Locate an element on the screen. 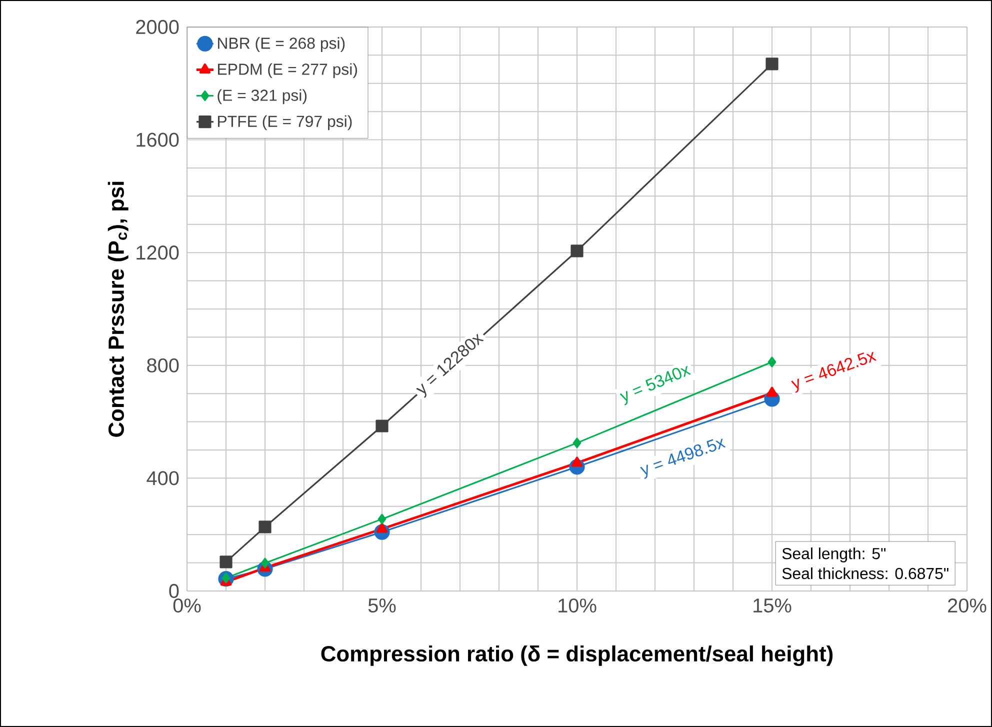 This screenshot has width=992, height=727. y-tick-label: 800 is located at coordinates (163, 365).